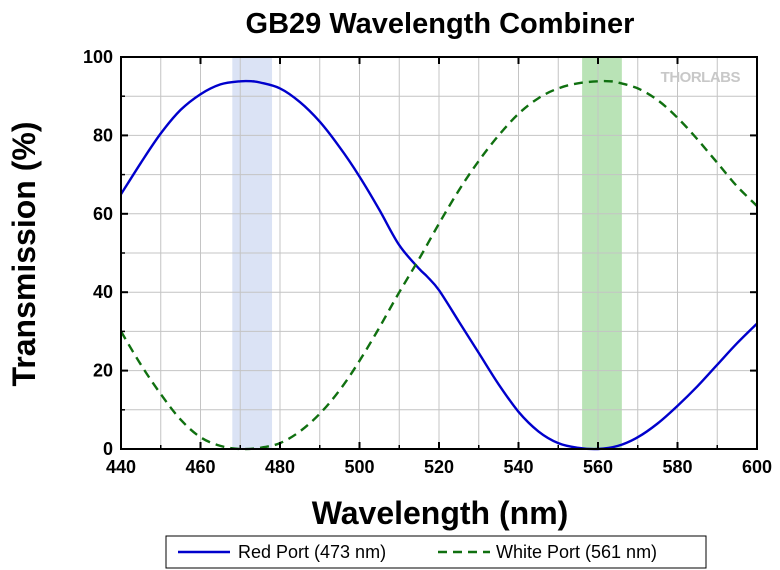 The height and width of the screenshot is (570, 780). What do you see at coordinates (359, 467) in the screenshot?
I see `x-tick-label-500: 500` at bounding box center [359, 467].